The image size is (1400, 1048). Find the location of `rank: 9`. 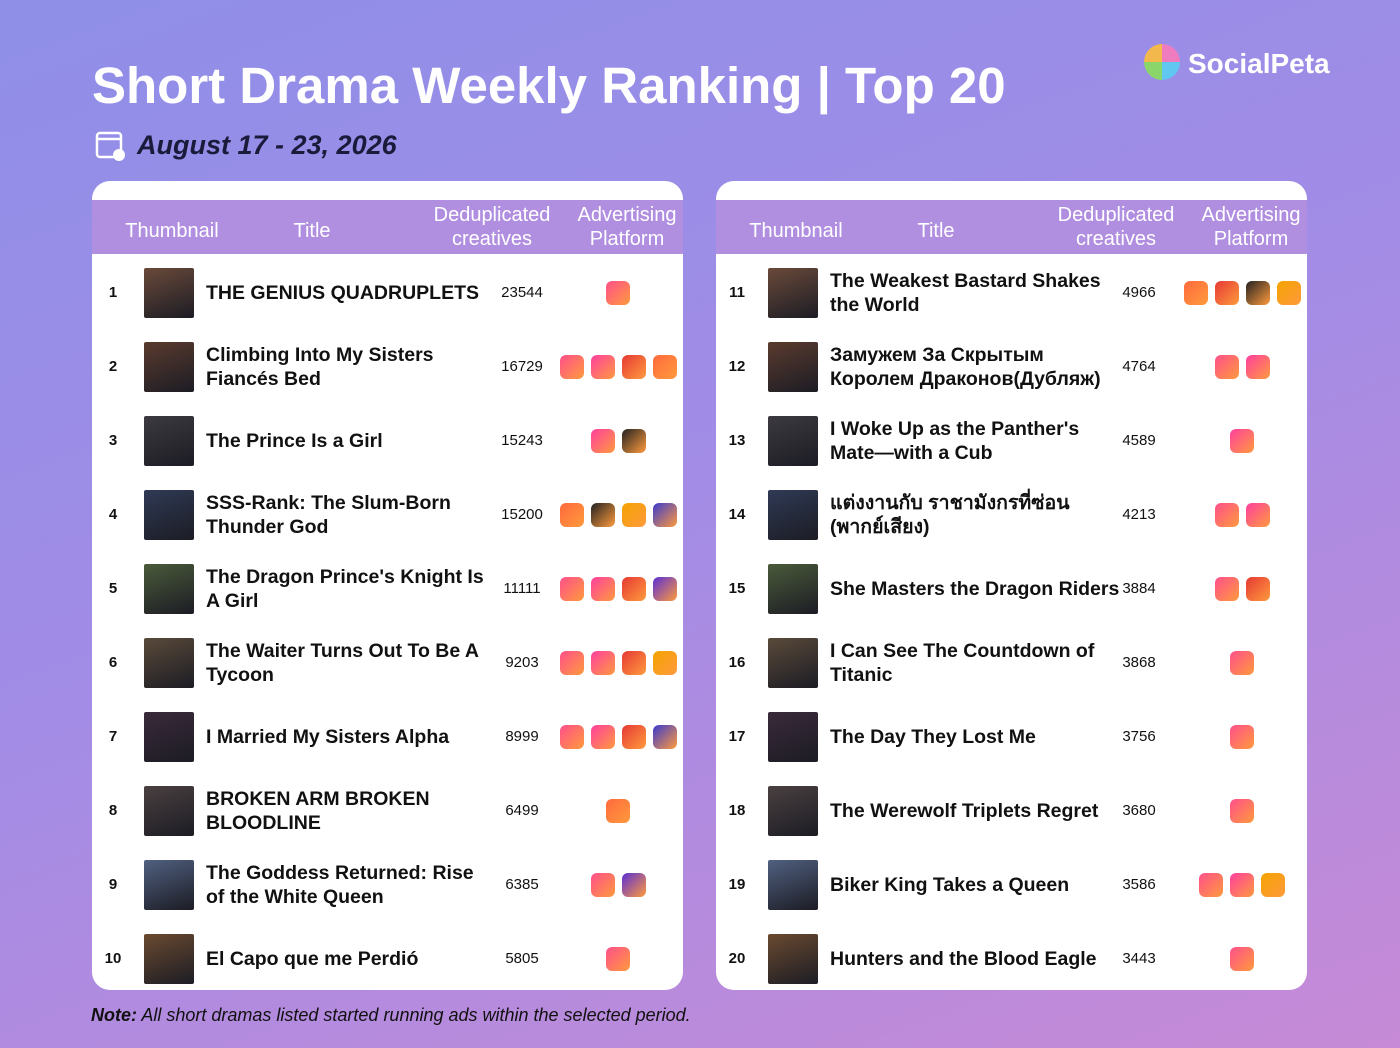

rank: 9 is located at coordinates (113, 884).